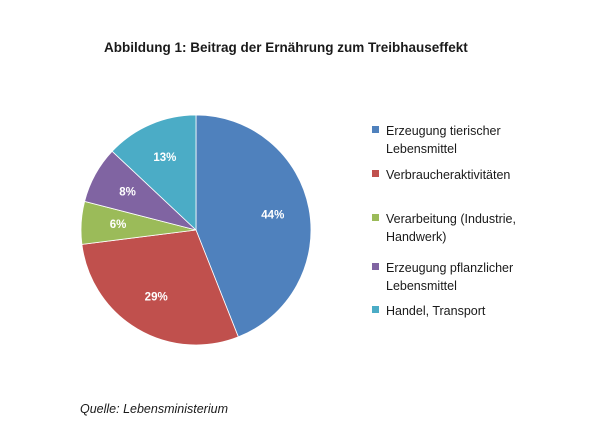 The height and width of the screenshot is (432, 600). What do you see at coordinates (443, 140) in the screenshot?
I see `legend-label: Erzeugung tierischer Lebensmittel` at bounding box center [443, 140].